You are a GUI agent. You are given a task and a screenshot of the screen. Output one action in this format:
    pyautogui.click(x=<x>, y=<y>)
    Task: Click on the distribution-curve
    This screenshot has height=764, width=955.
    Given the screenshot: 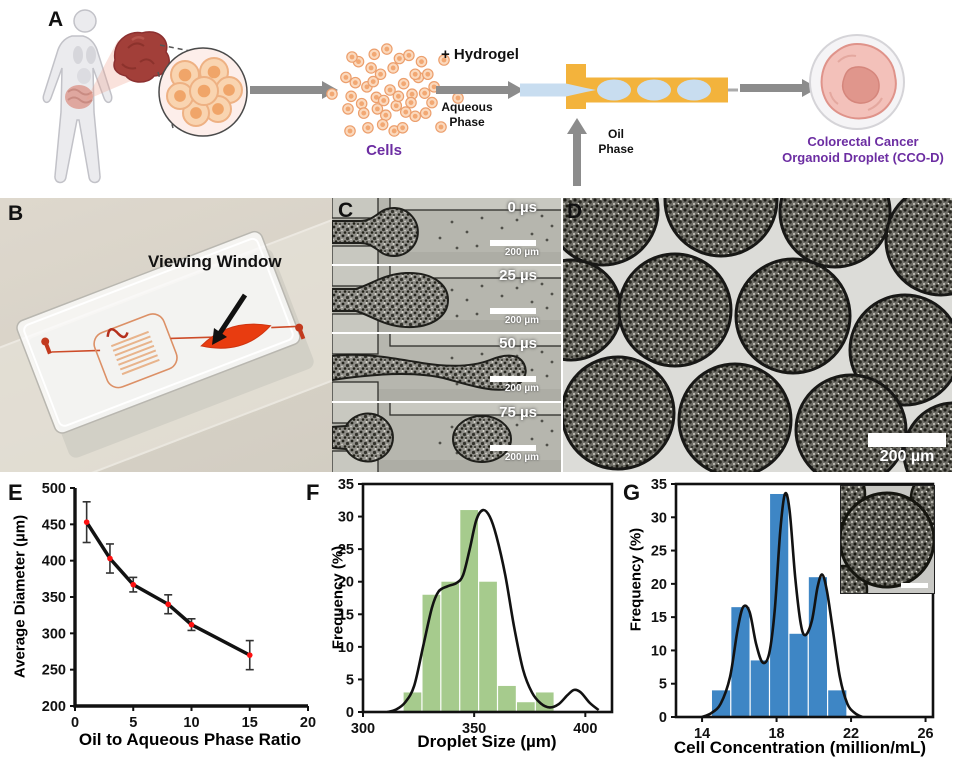 What is the action you would take?
    pyautogui.click(x=493, y=610)
    